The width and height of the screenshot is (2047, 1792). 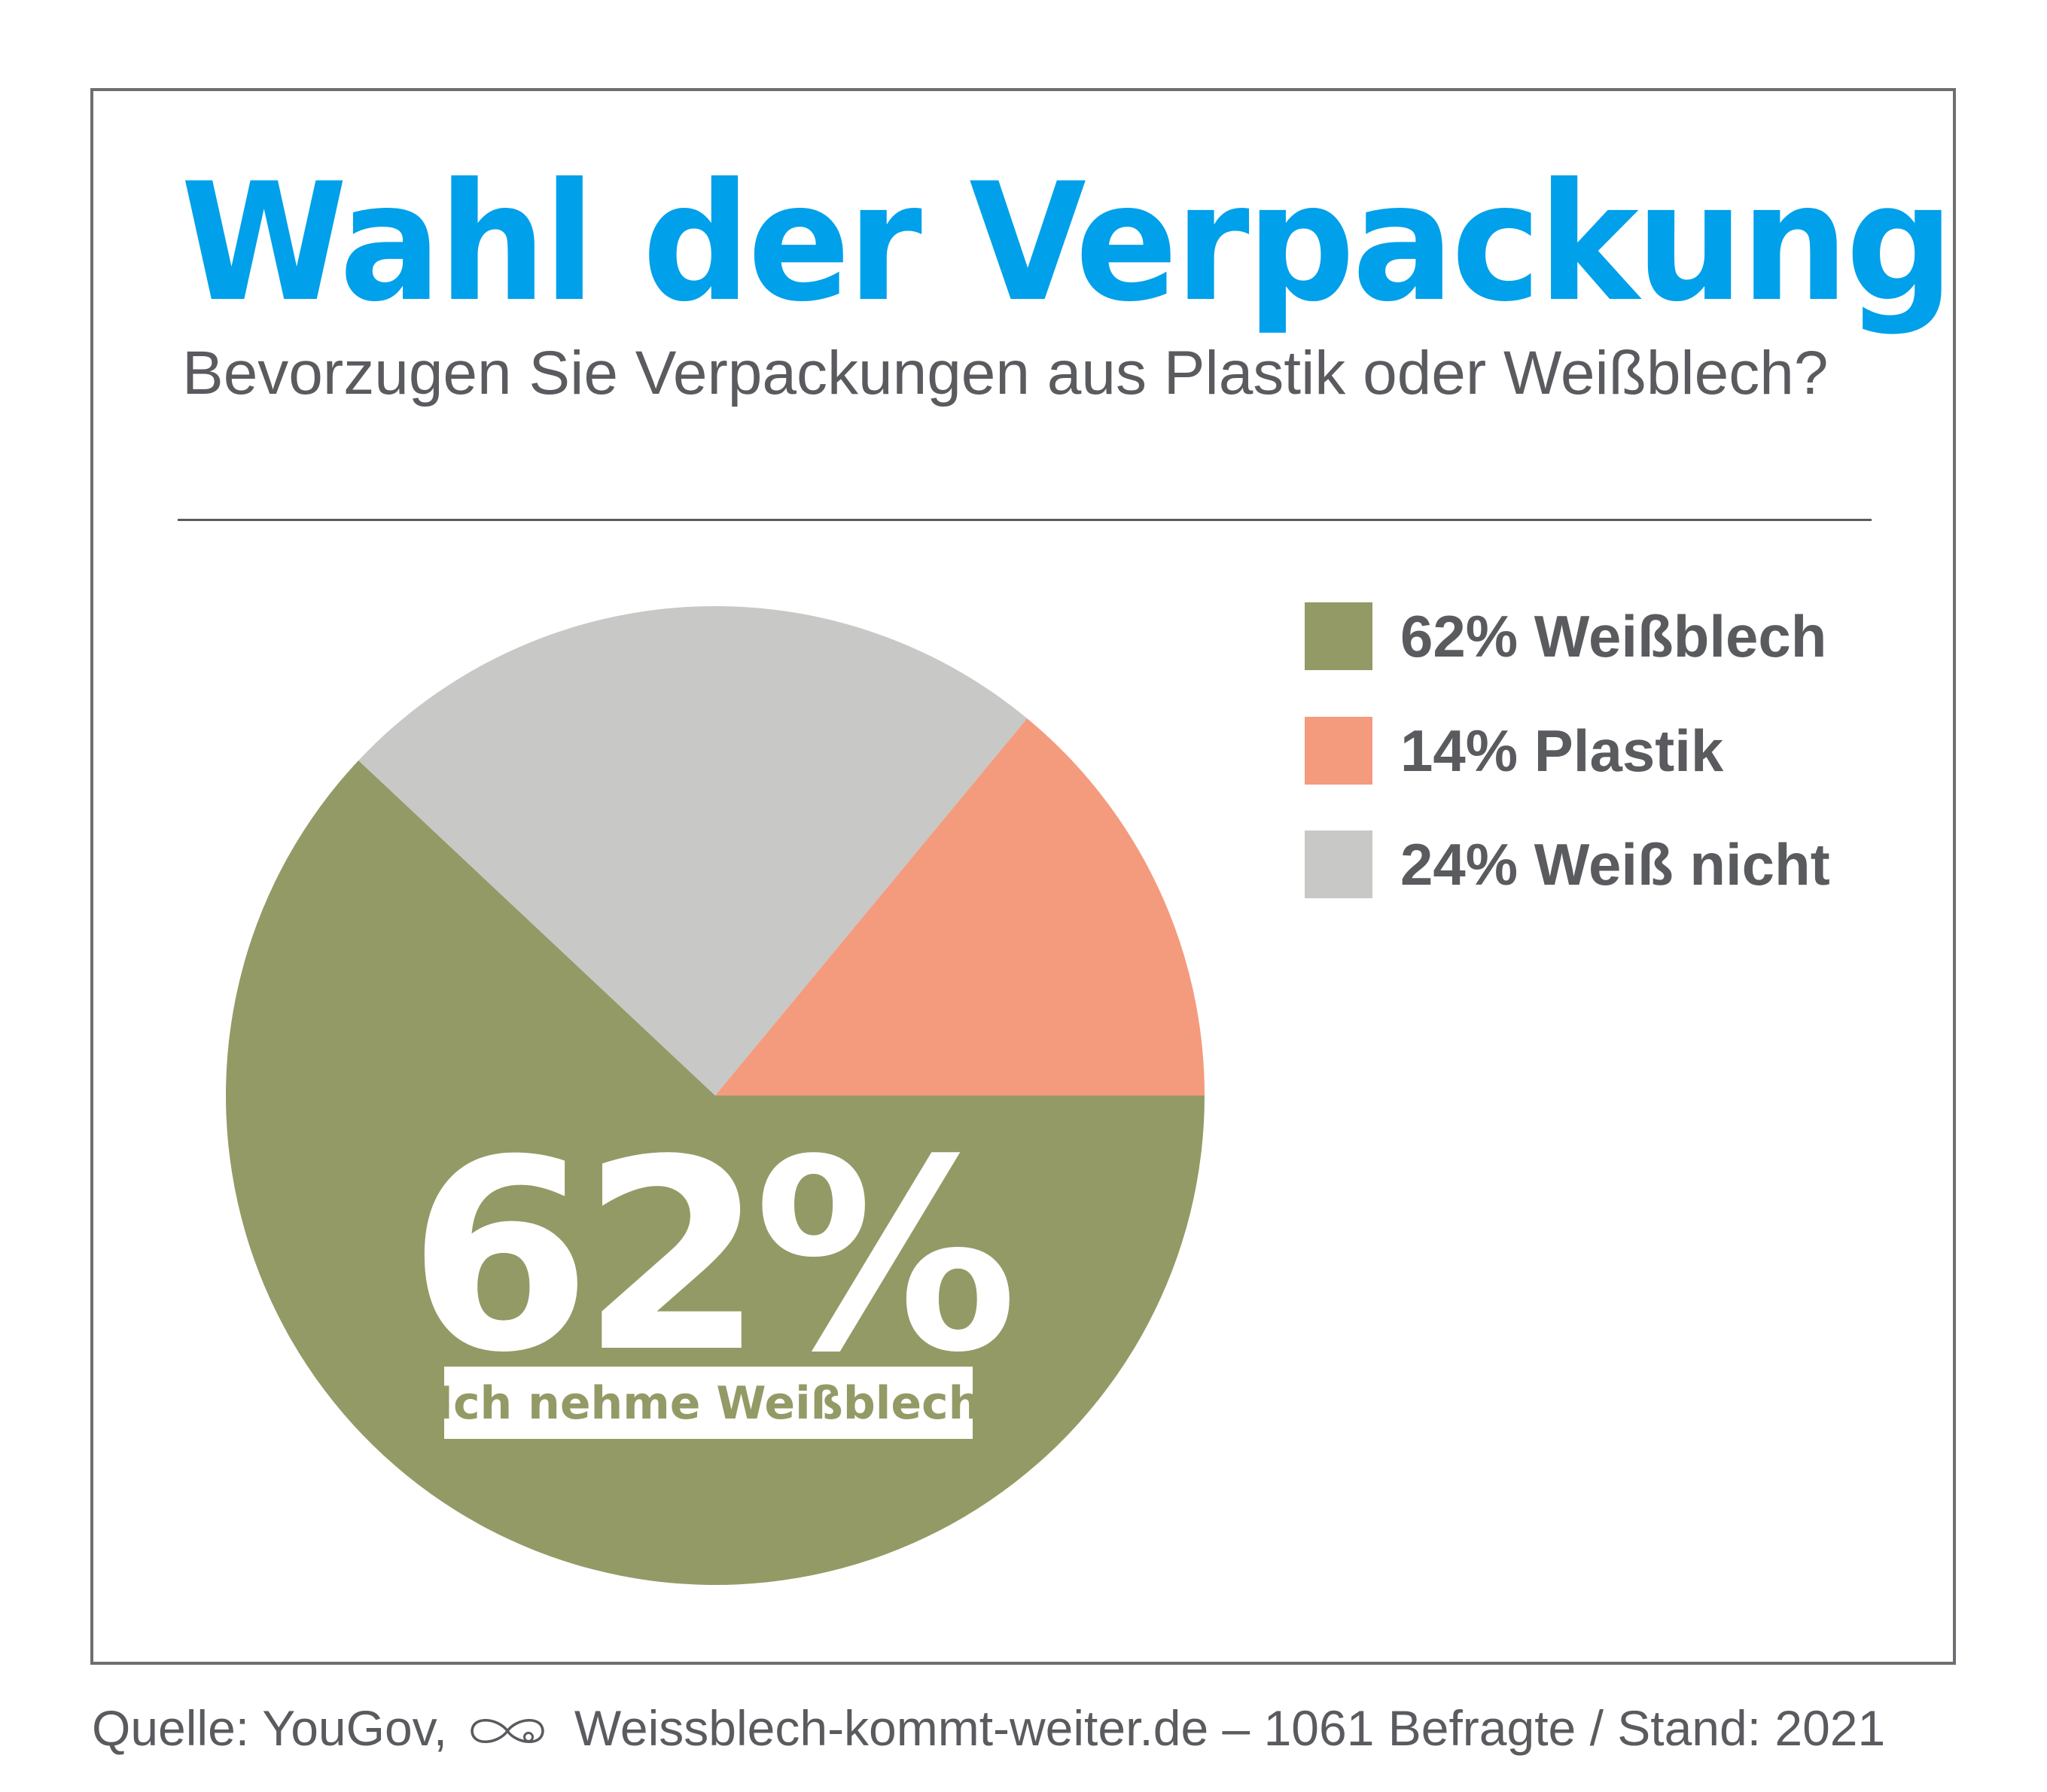 What do you see at coordinates (891, 1728) in the screenshot?
I see `source-website: Weissblech-kommt-weiter.de` at bounding box center [891, 1728].